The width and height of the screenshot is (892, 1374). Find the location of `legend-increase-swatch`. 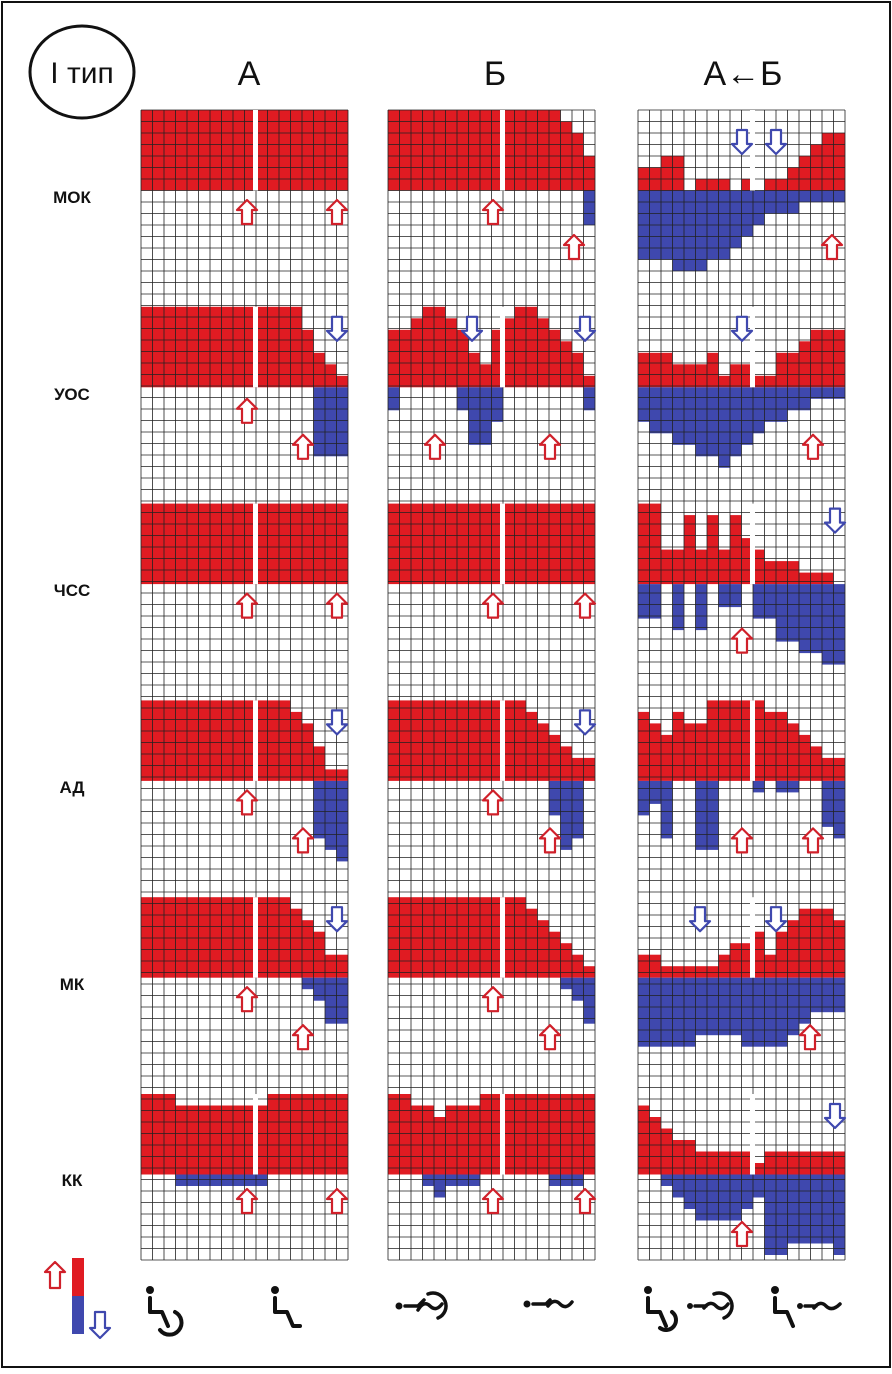

legend-increase-swatch is located at coordinates (78, 1277).